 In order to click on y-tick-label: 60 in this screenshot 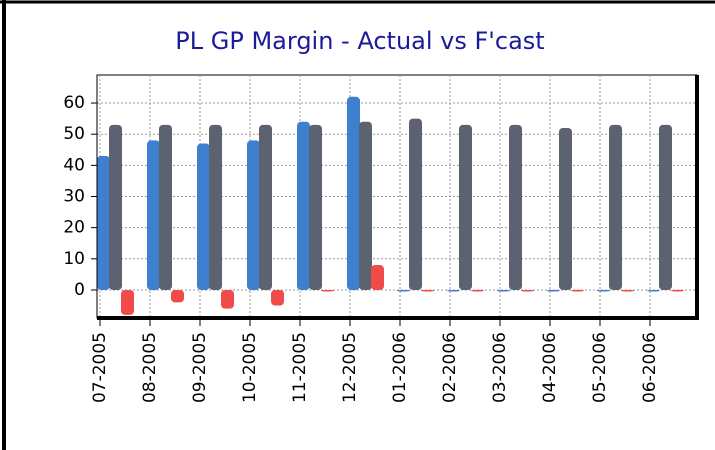, I will do `click(74, 103)`.